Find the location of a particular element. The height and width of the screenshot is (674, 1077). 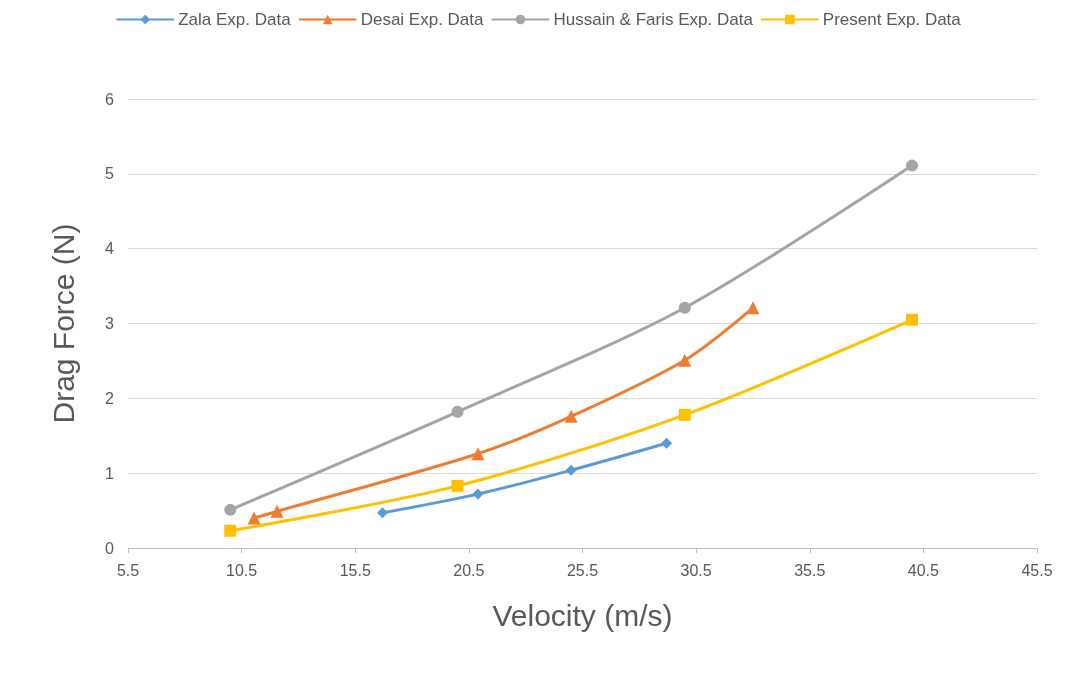

legend-label: Present Exp. Data is located at coordinates (892, 19).